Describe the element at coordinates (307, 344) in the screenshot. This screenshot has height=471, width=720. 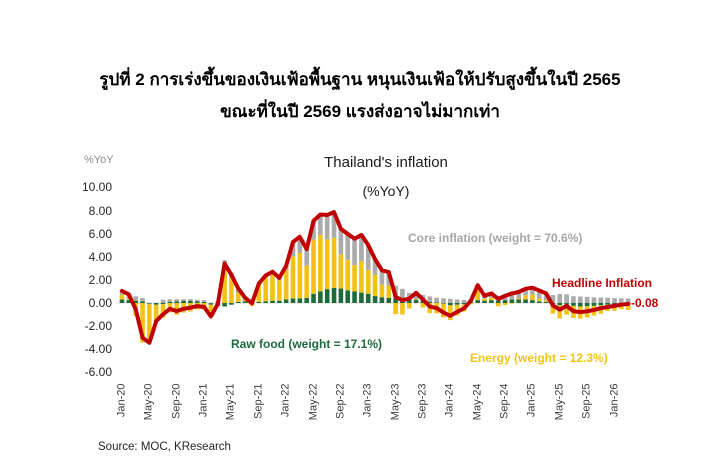
I see `raw-food-annotation: Raw food (weight = 17.1%)` at that location.